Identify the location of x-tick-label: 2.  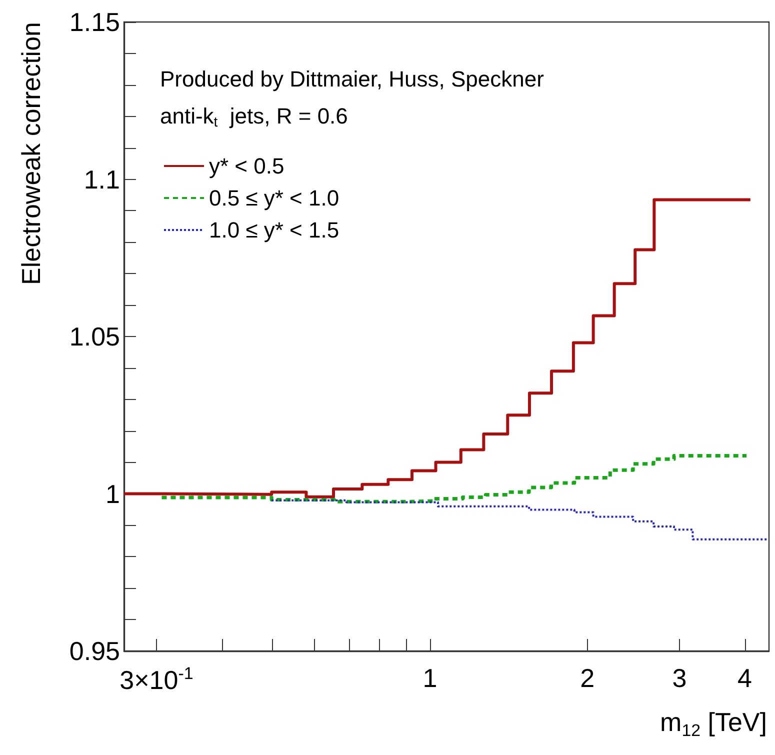
(587, 678).